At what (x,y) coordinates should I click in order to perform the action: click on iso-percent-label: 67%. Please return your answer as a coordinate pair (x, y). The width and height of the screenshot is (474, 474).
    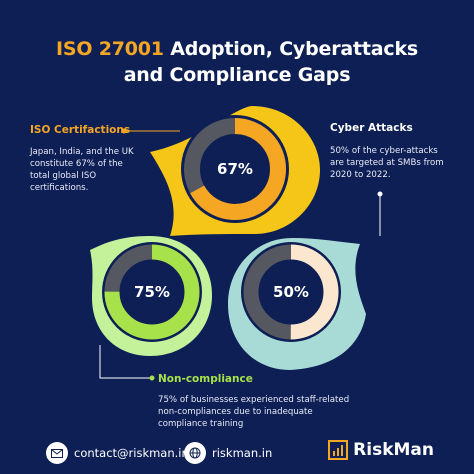
    Looking at the image, I should click on (235, 169).